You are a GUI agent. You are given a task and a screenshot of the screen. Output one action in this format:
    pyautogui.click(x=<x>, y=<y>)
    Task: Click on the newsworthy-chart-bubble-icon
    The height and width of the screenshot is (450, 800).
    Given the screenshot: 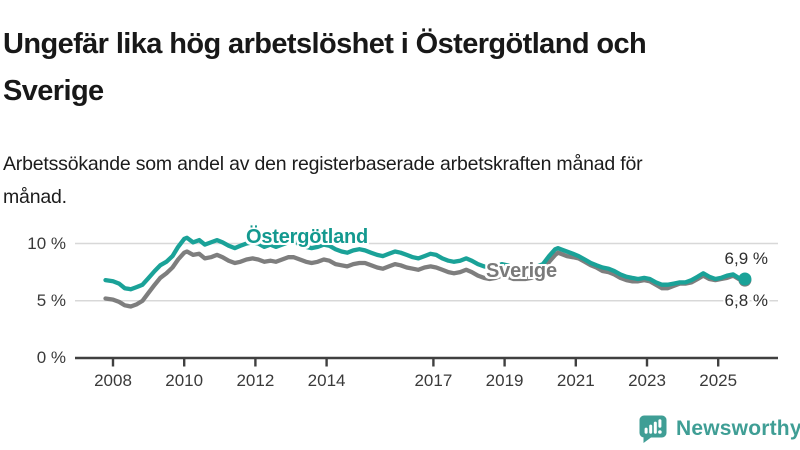 What is the action you would take?
    pyautogui.click(x=653, y=429)
    